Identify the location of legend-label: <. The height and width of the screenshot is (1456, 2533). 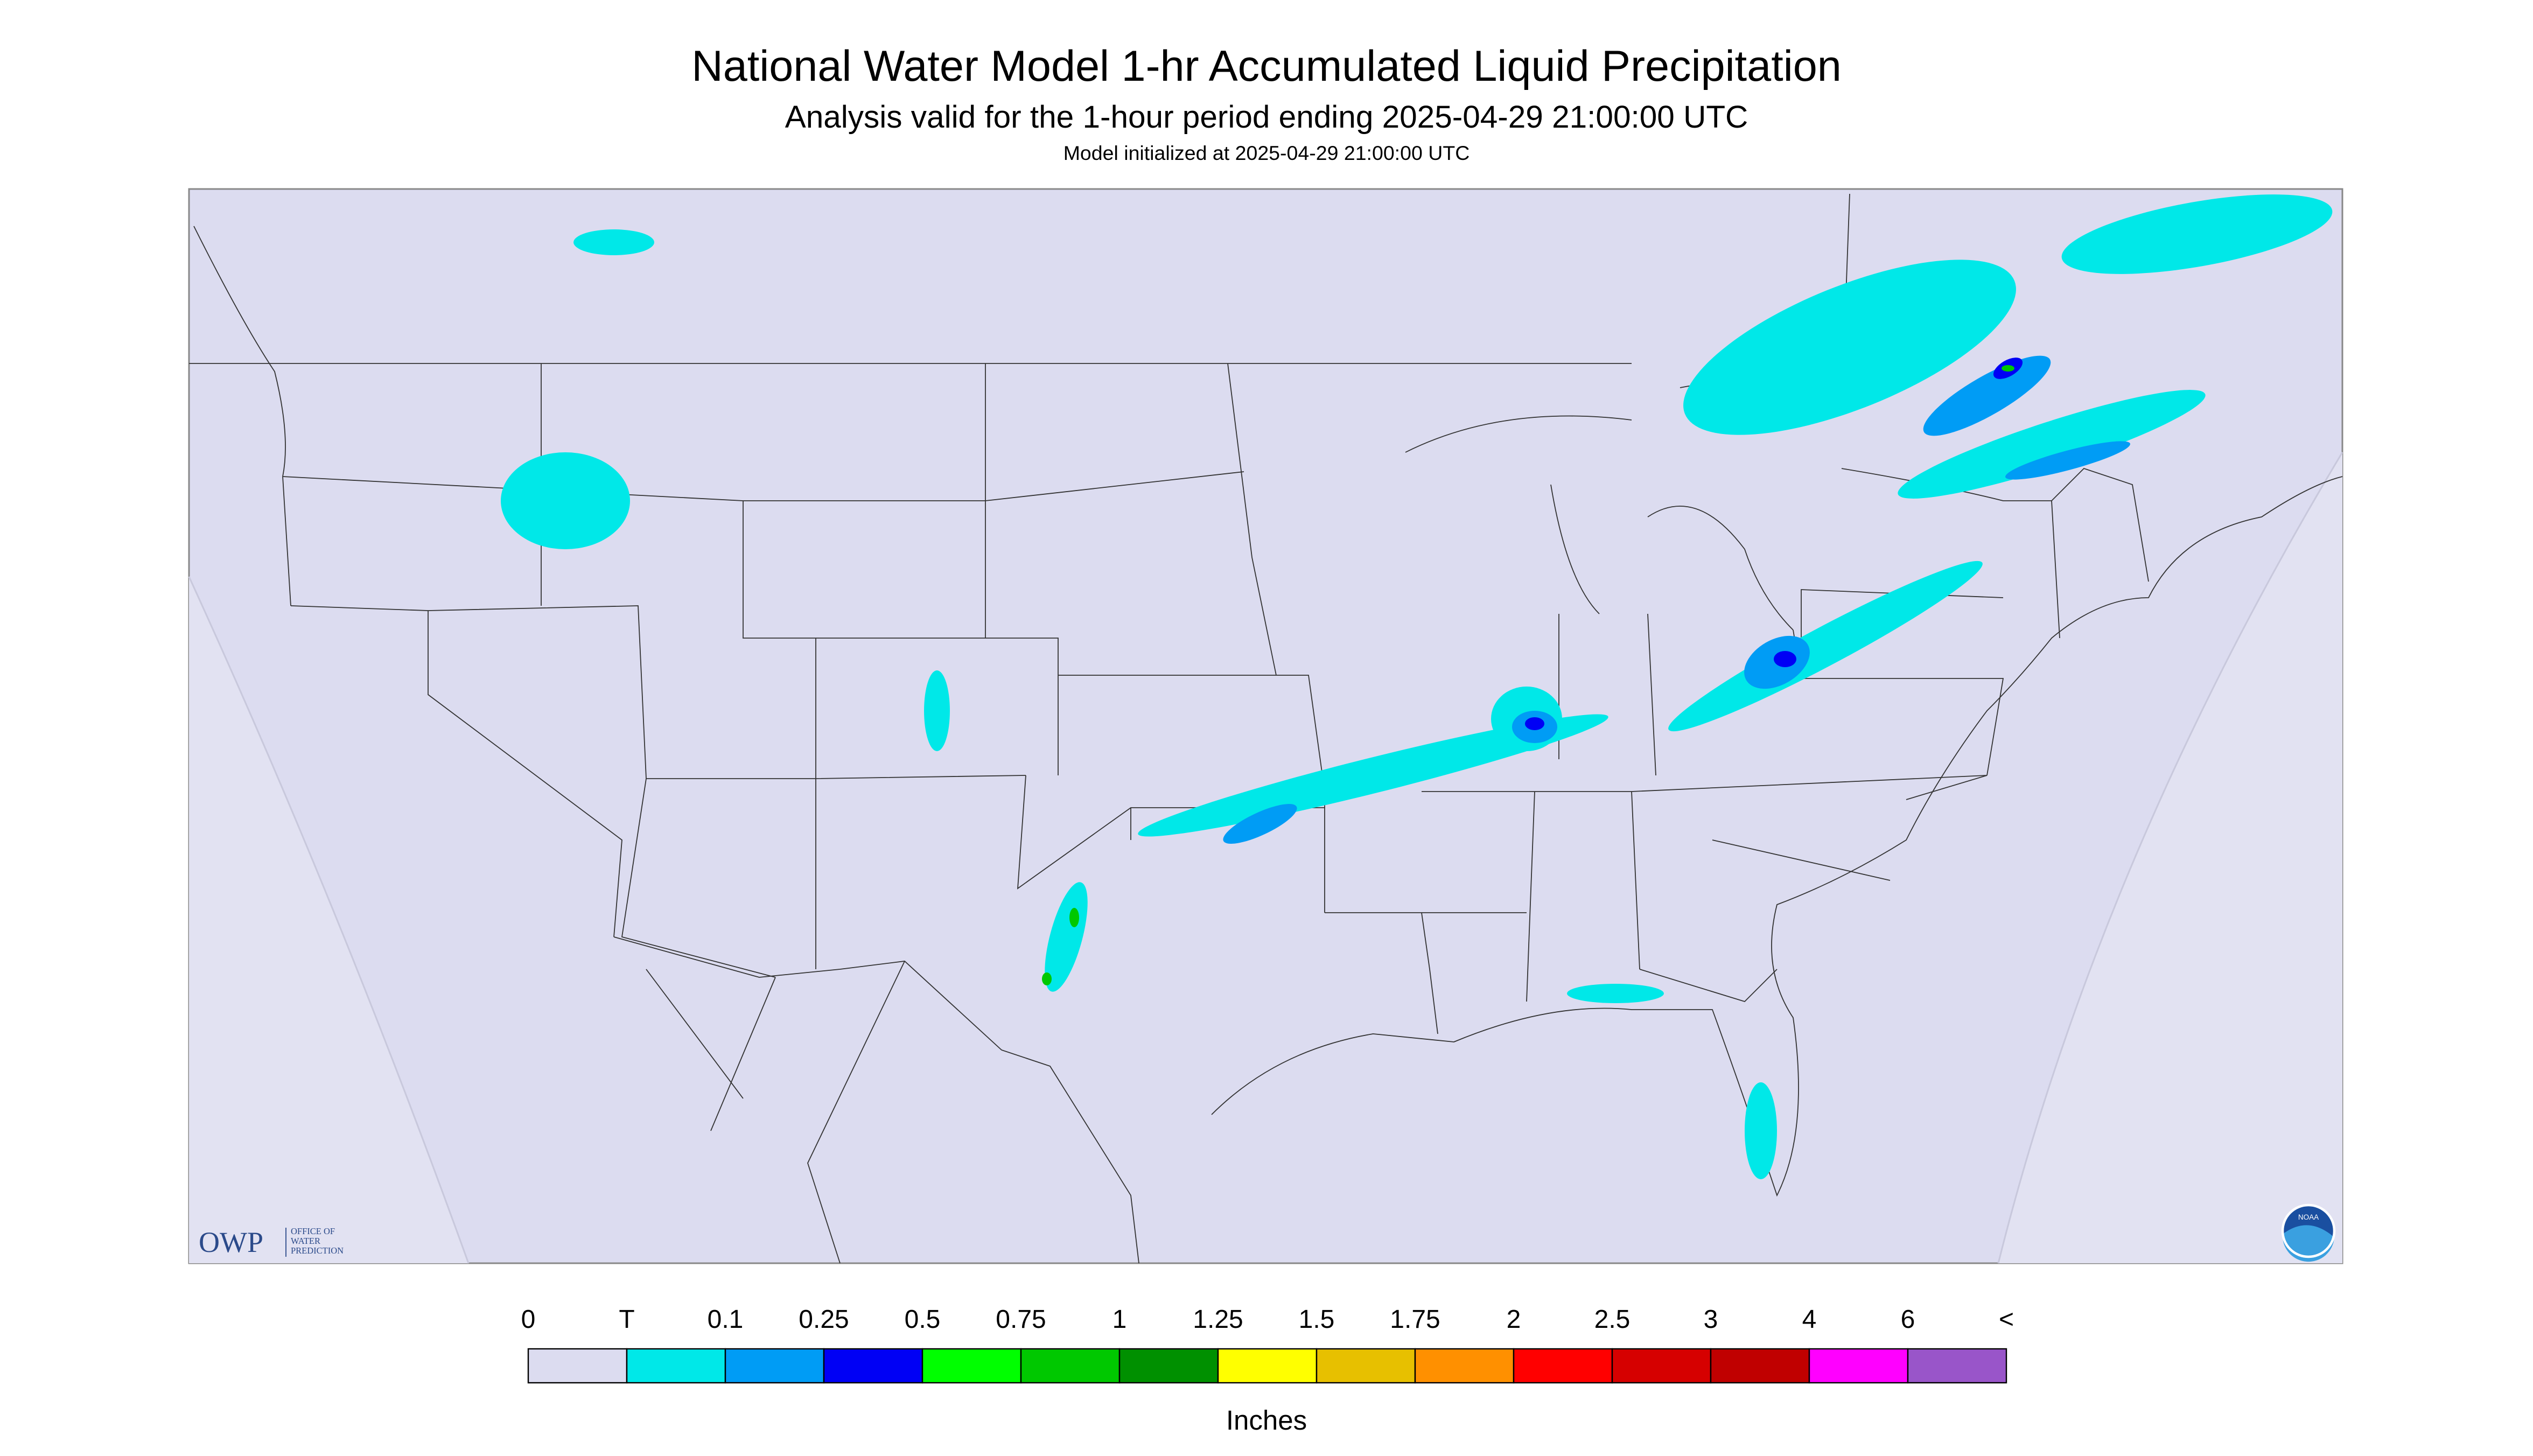
(2006, 1319).